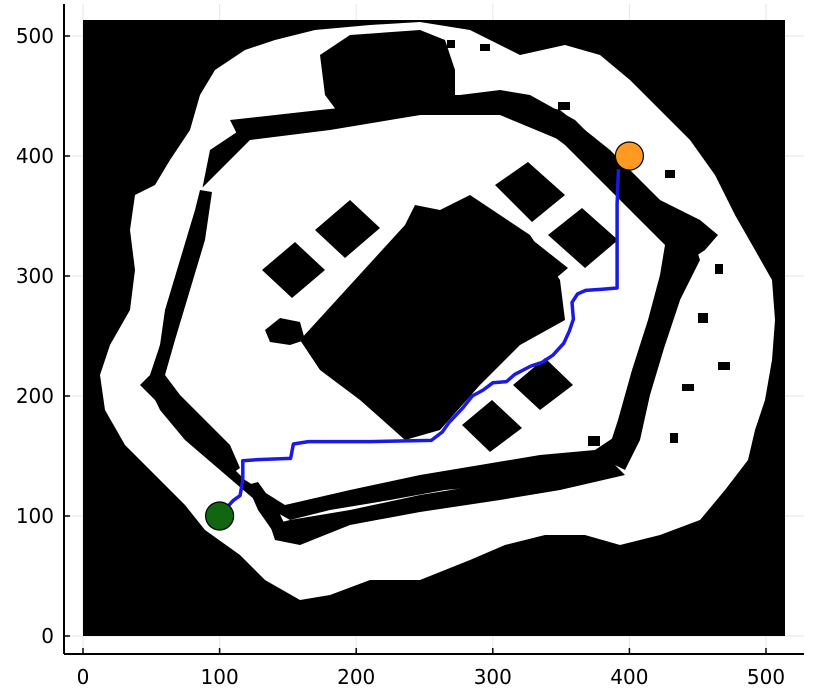 This screenshot has height=698, width=818. Describe the element at coordinates (35, 36) in the screenshot. I see `y-tick-label: 500` at that location.